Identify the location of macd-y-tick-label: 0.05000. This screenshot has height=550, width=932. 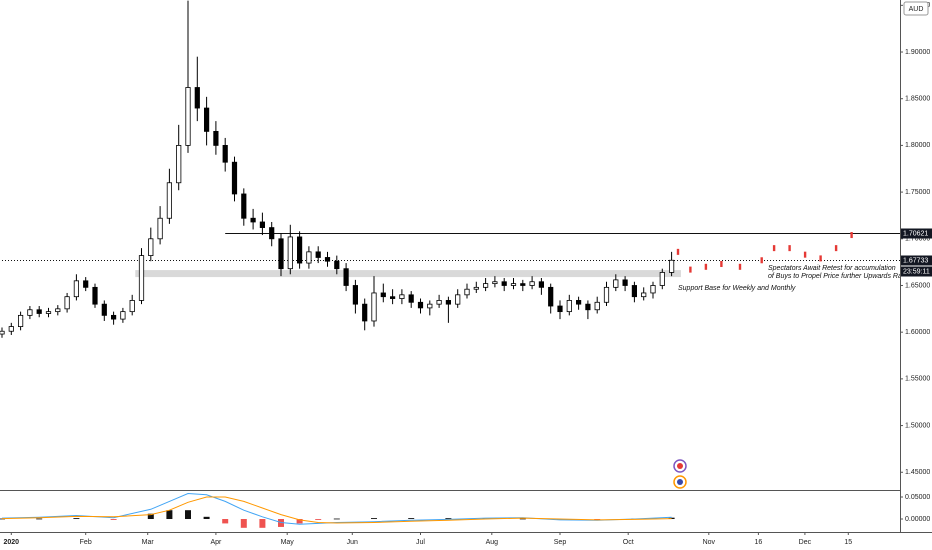
(917, 497).